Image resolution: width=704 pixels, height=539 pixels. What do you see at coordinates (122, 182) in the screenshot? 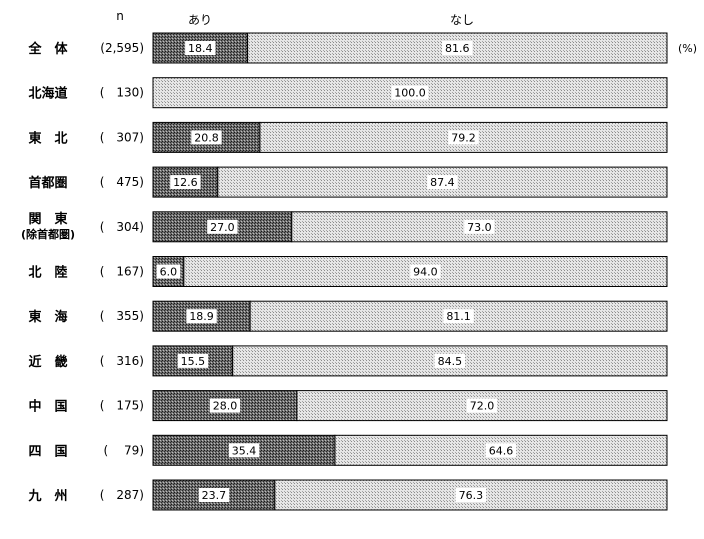
I see `sample-size-label: ( 475)` at bounding box center [122, 182].